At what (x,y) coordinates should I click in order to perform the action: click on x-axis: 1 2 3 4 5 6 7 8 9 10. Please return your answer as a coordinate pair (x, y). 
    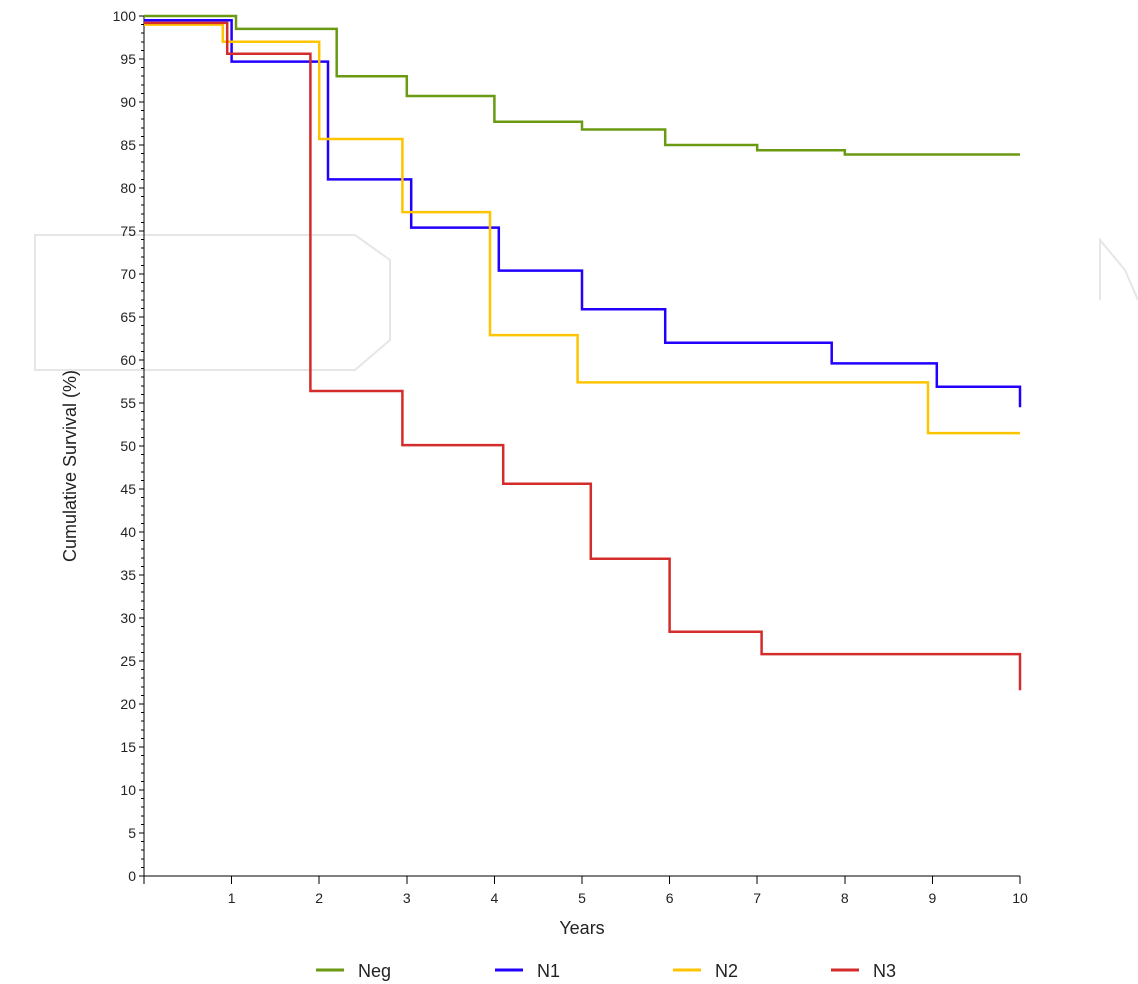
    Looking at the image, I should click on (585, 890).